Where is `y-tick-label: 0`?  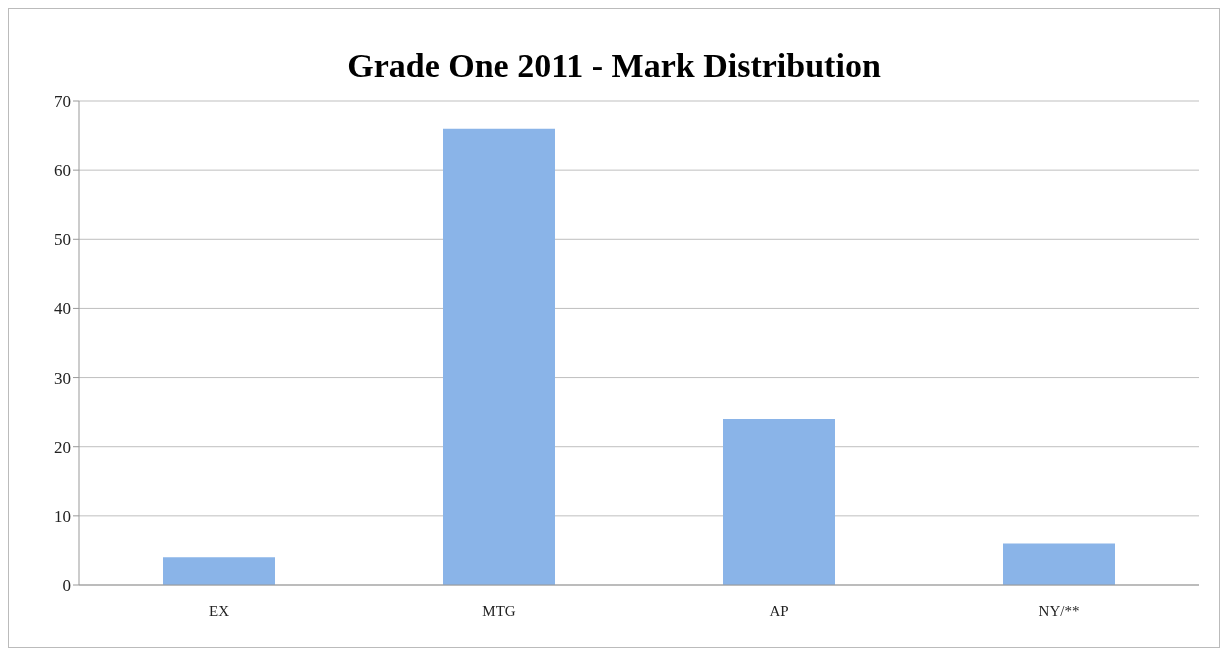 y-tick-label: 0 is located at coordinates (66, 586).